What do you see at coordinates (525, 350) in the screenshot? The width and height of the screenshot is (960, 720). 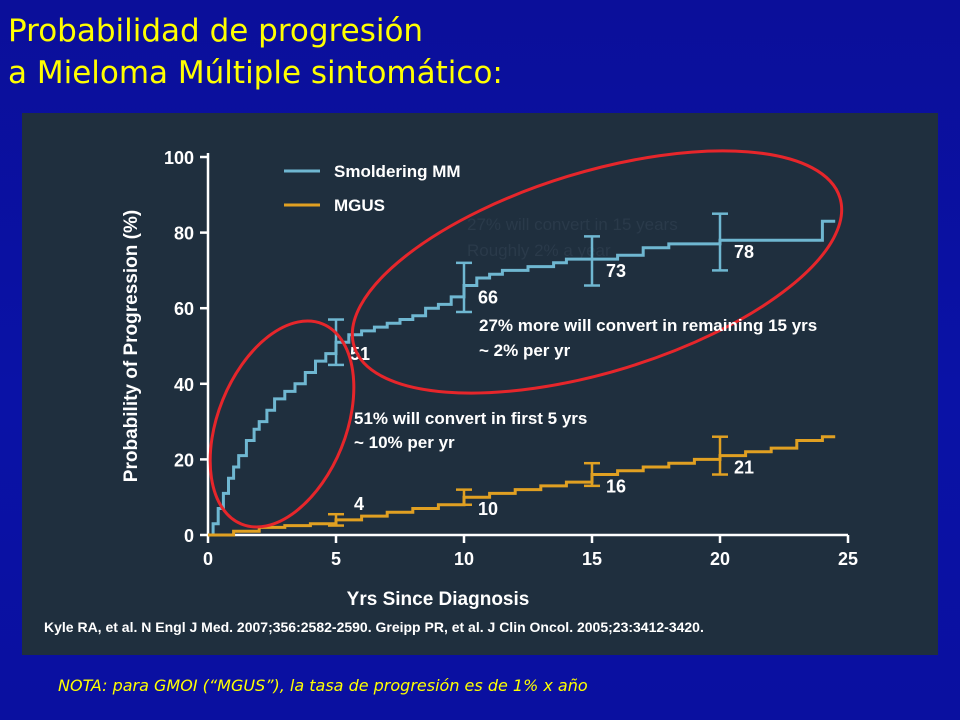 I see `annotation-remaining-15-yrs-line-2: ~ 2% per yr` at bounding box center [525, 350].